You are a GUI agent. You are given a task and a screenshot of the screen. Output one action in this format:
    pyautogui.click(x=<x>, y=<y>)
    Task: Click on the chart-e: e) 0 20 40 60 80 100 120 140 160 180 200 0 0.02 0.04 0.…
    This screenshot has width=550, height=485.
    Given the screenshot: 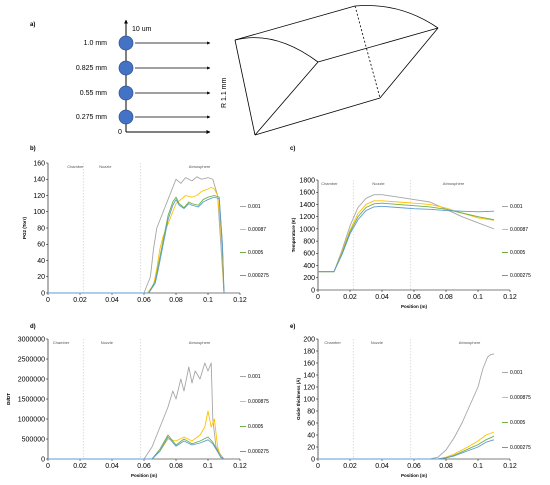 What is the action you would take?
    pyautogui.click(x=410, y=401)
    